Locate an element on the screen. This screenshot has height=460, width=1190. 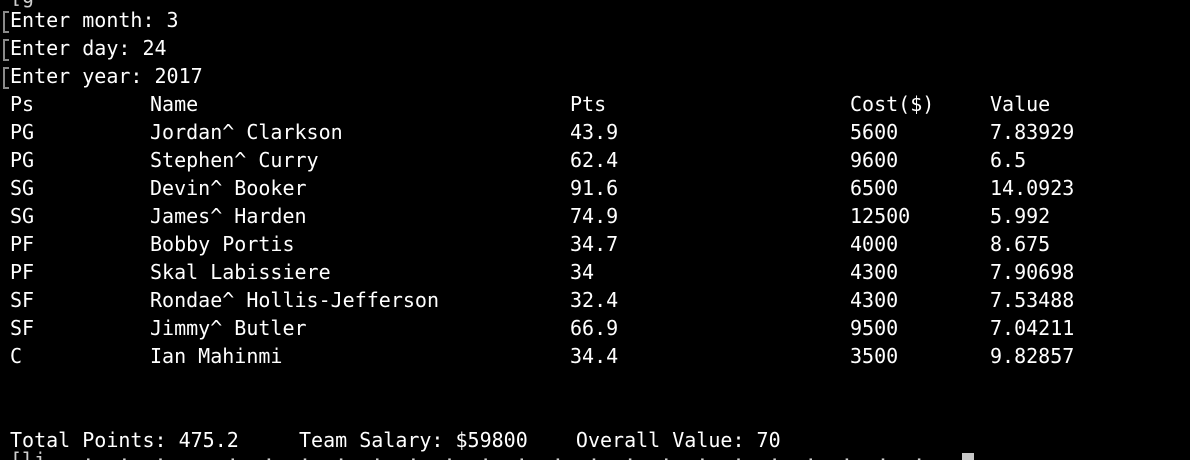
cell-value: 7.04211 is located at coordinates (1032, 328).